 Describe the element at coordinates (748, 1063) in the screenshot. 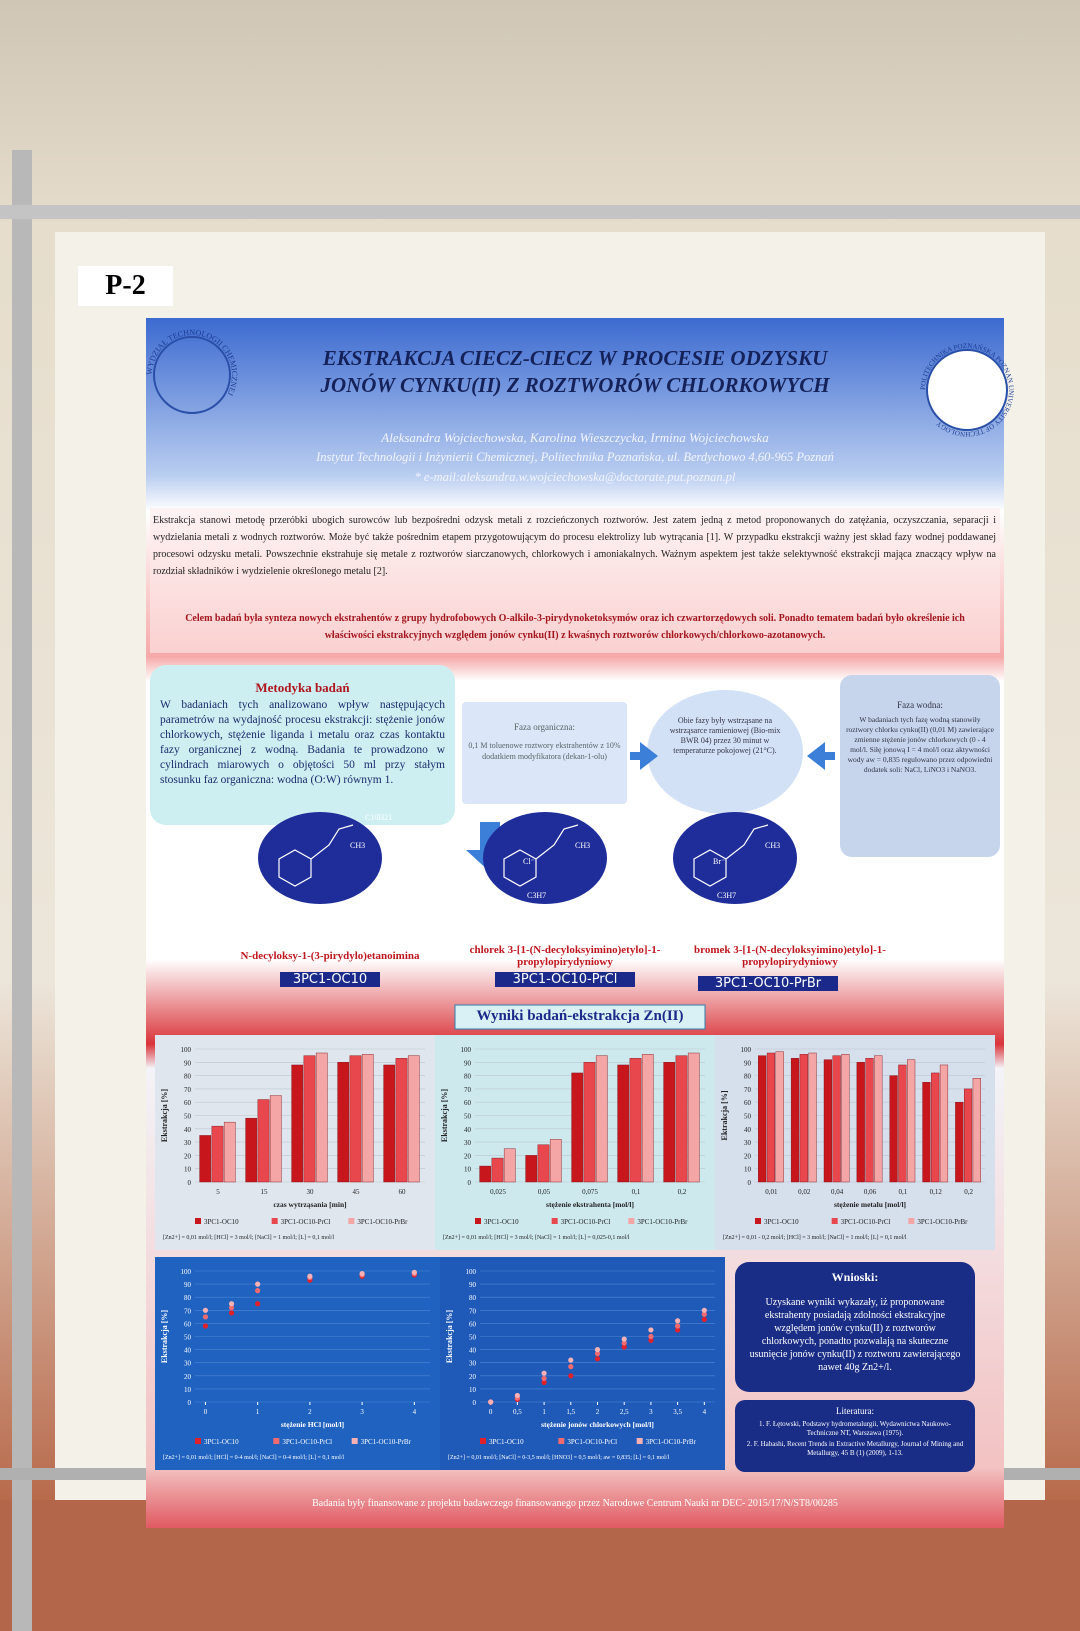

I see `y-tick-label: 90` at that location.